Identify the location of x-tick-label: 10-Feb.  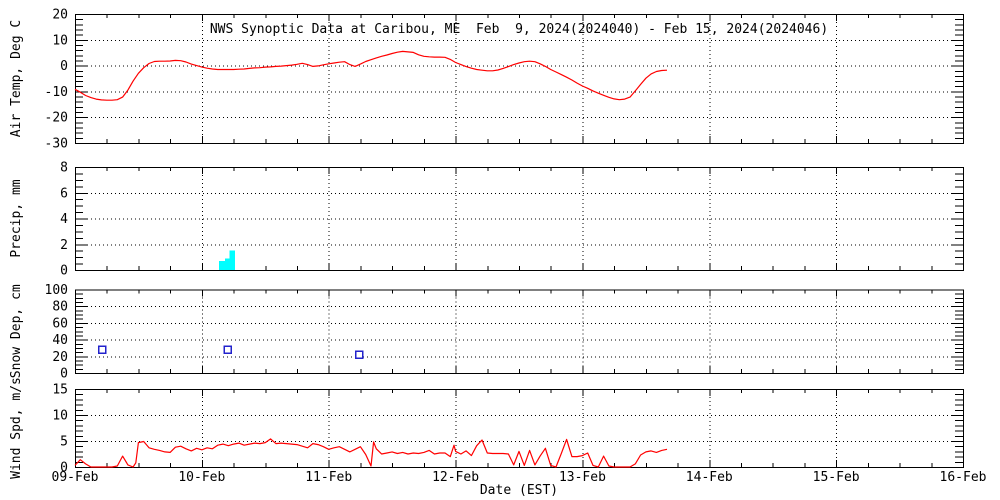
(201, 477).